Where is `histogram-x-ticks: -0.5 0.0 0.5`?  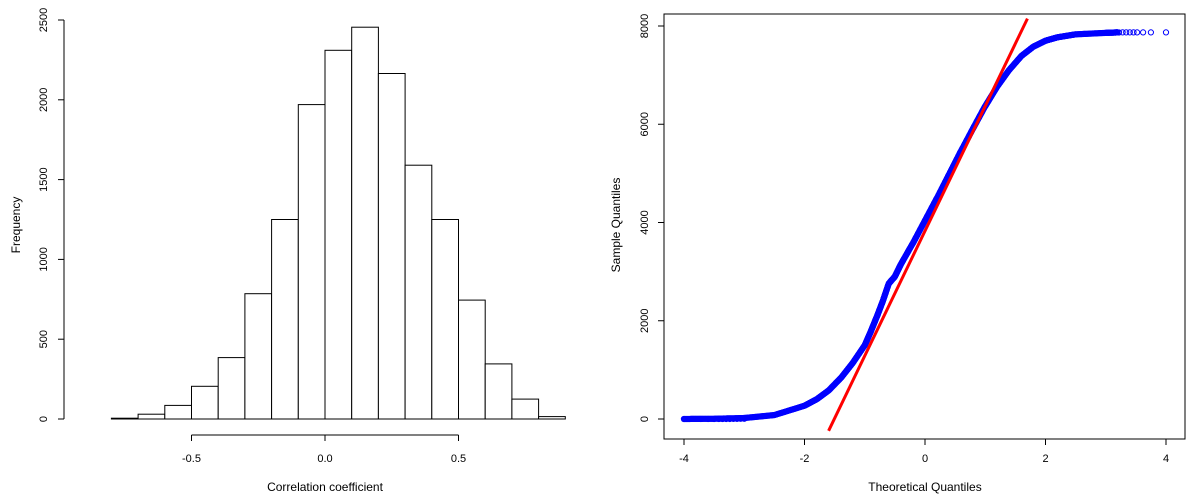
histogram-x-ticks: -0.5 0.0 0.5 is located at coordinates (324, 450).